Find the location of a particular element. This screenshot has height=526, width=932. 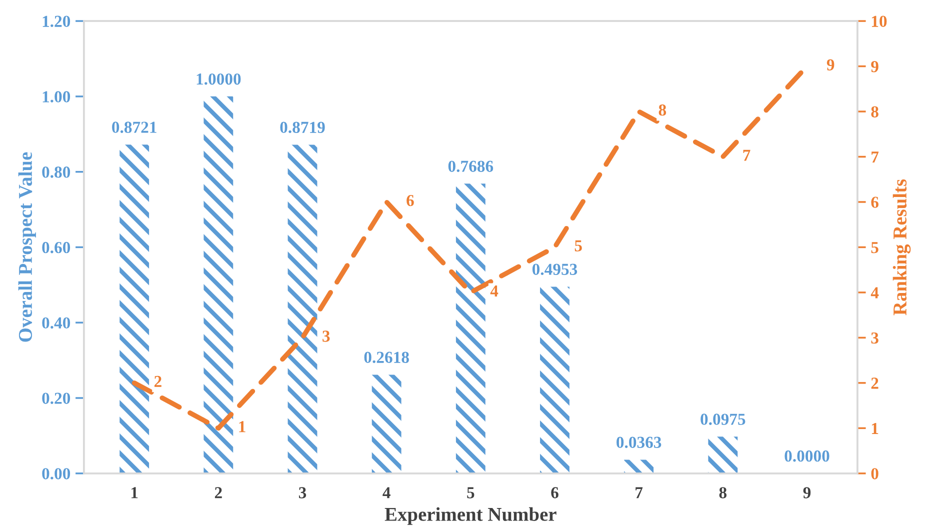

x-tick-label: 6 is located at coordinates (554, 492).